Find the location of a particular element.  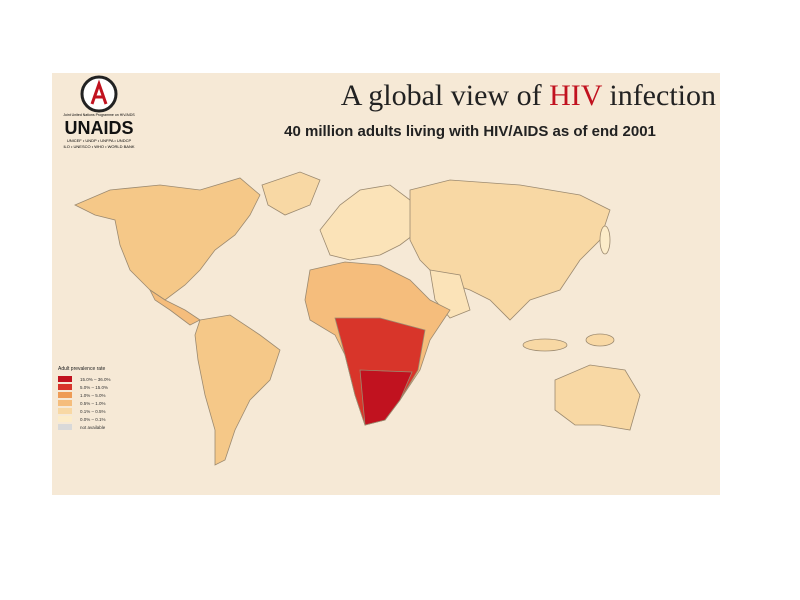

new-guinea is located at coordinates (600, 340).